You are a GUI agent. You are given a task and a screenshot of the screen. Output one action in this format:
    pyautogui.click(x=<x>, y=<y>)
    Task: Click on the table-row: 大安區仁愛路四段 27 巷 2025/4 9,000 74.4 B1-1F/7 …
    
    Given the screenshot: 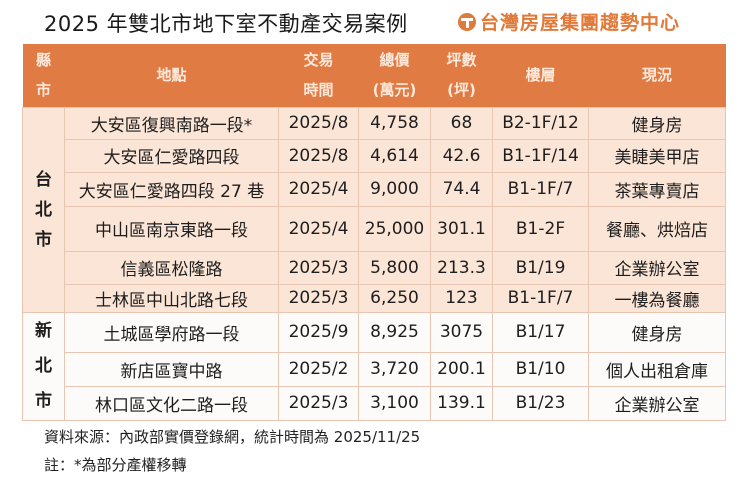 What is the action you would take?
    pyautogui.click(x=374, y=189)
    